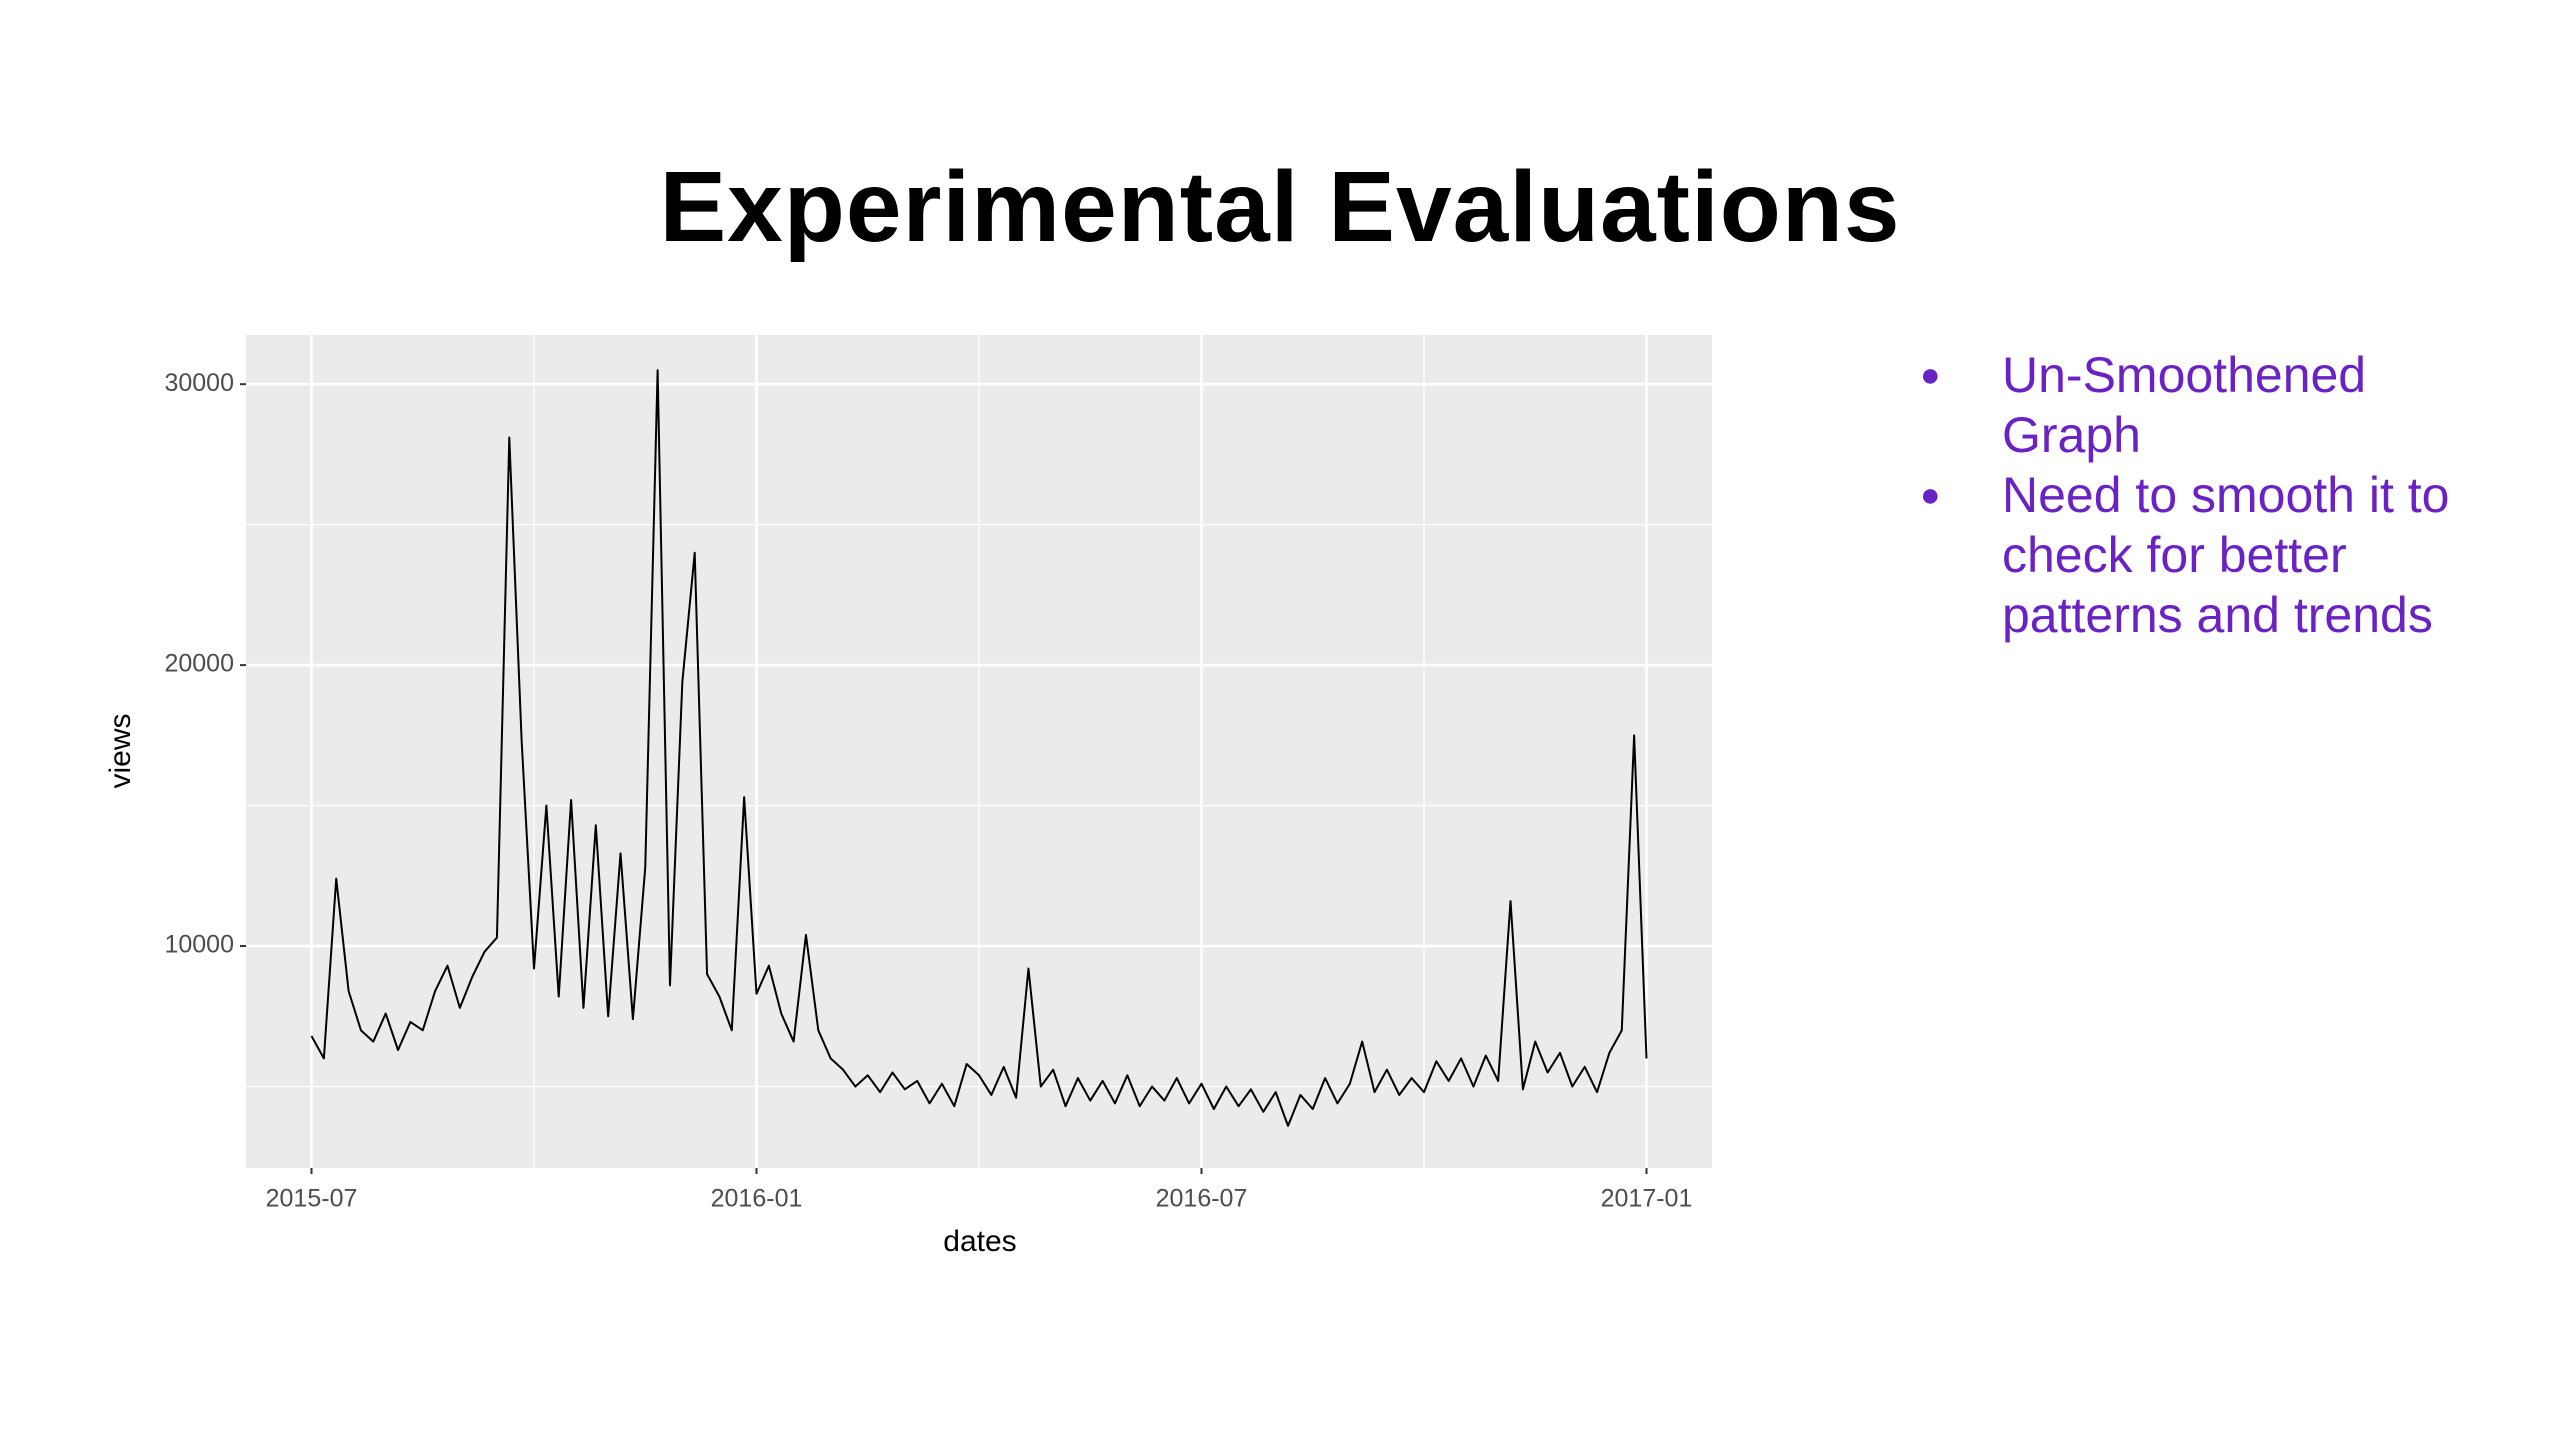  I want to click on y-tick-label: 10000, so click(199, 945).